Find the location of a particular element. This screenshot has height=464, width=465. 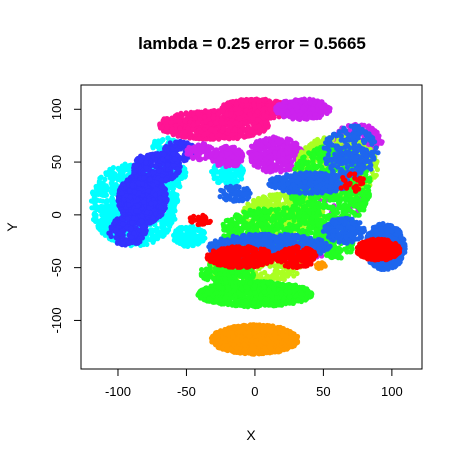

chart-title: lambda = 0.25 error = 0.5665 is located at coordinates (252, 43).